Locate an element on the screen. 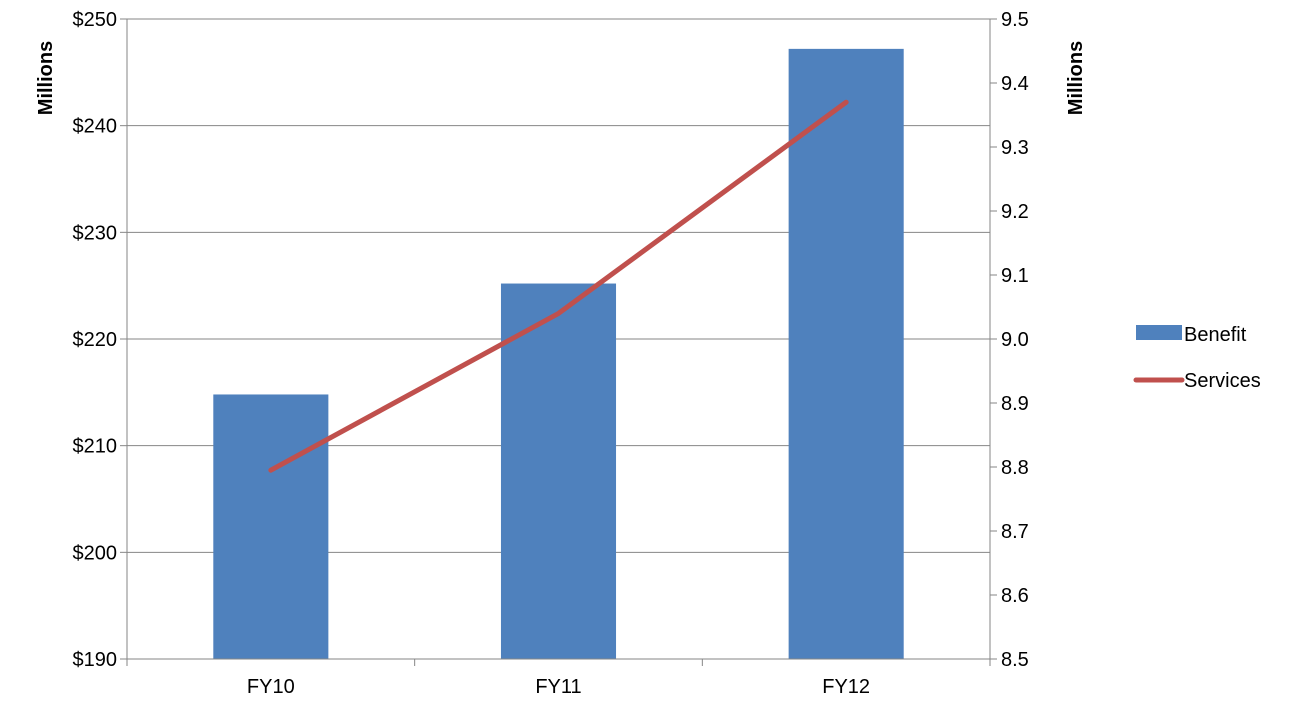 The width and height of the screenshot is (1301, 705). bar-fy12 is located at coordinates (846, 354).